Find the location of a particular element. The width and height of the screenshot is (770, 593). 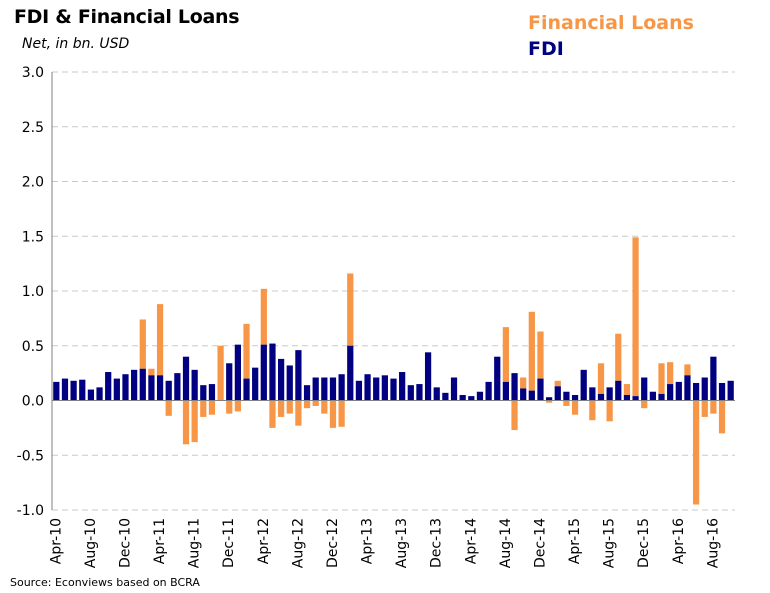

x-tick-label: Dec-13 is located at coordinates (437, 543).